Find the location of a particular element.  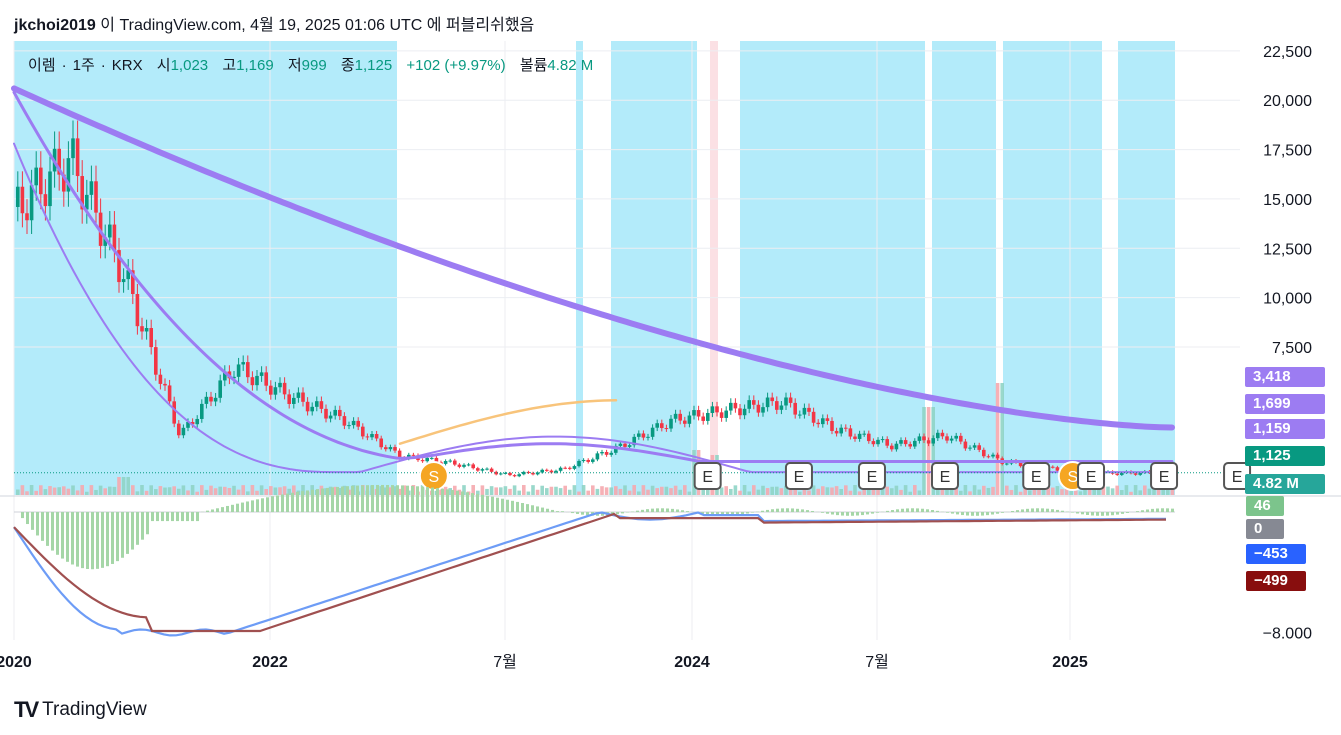

time-axis-label: 2025 is located at coordinates (1070, 662).